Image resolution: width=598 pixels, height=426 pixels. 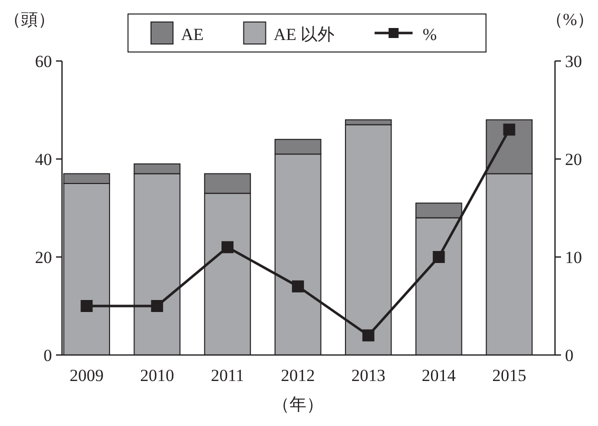 I want to click on x-tick-label: 2009, so click(x=87, y=375).